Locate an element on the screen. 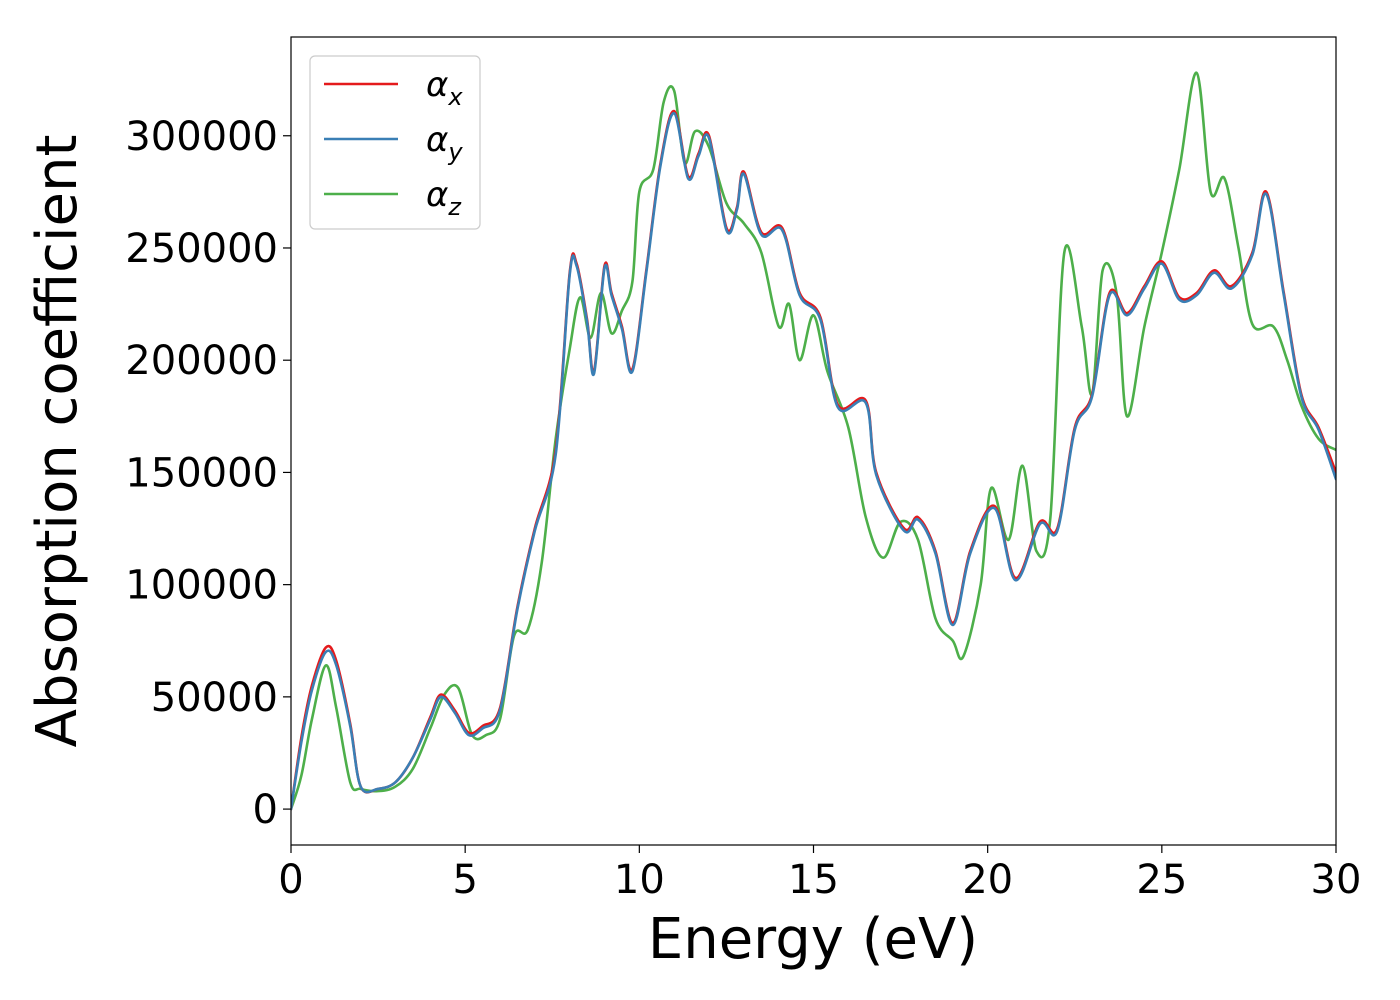  x-tick-label: 25 is located at coordinates (1161, 880).